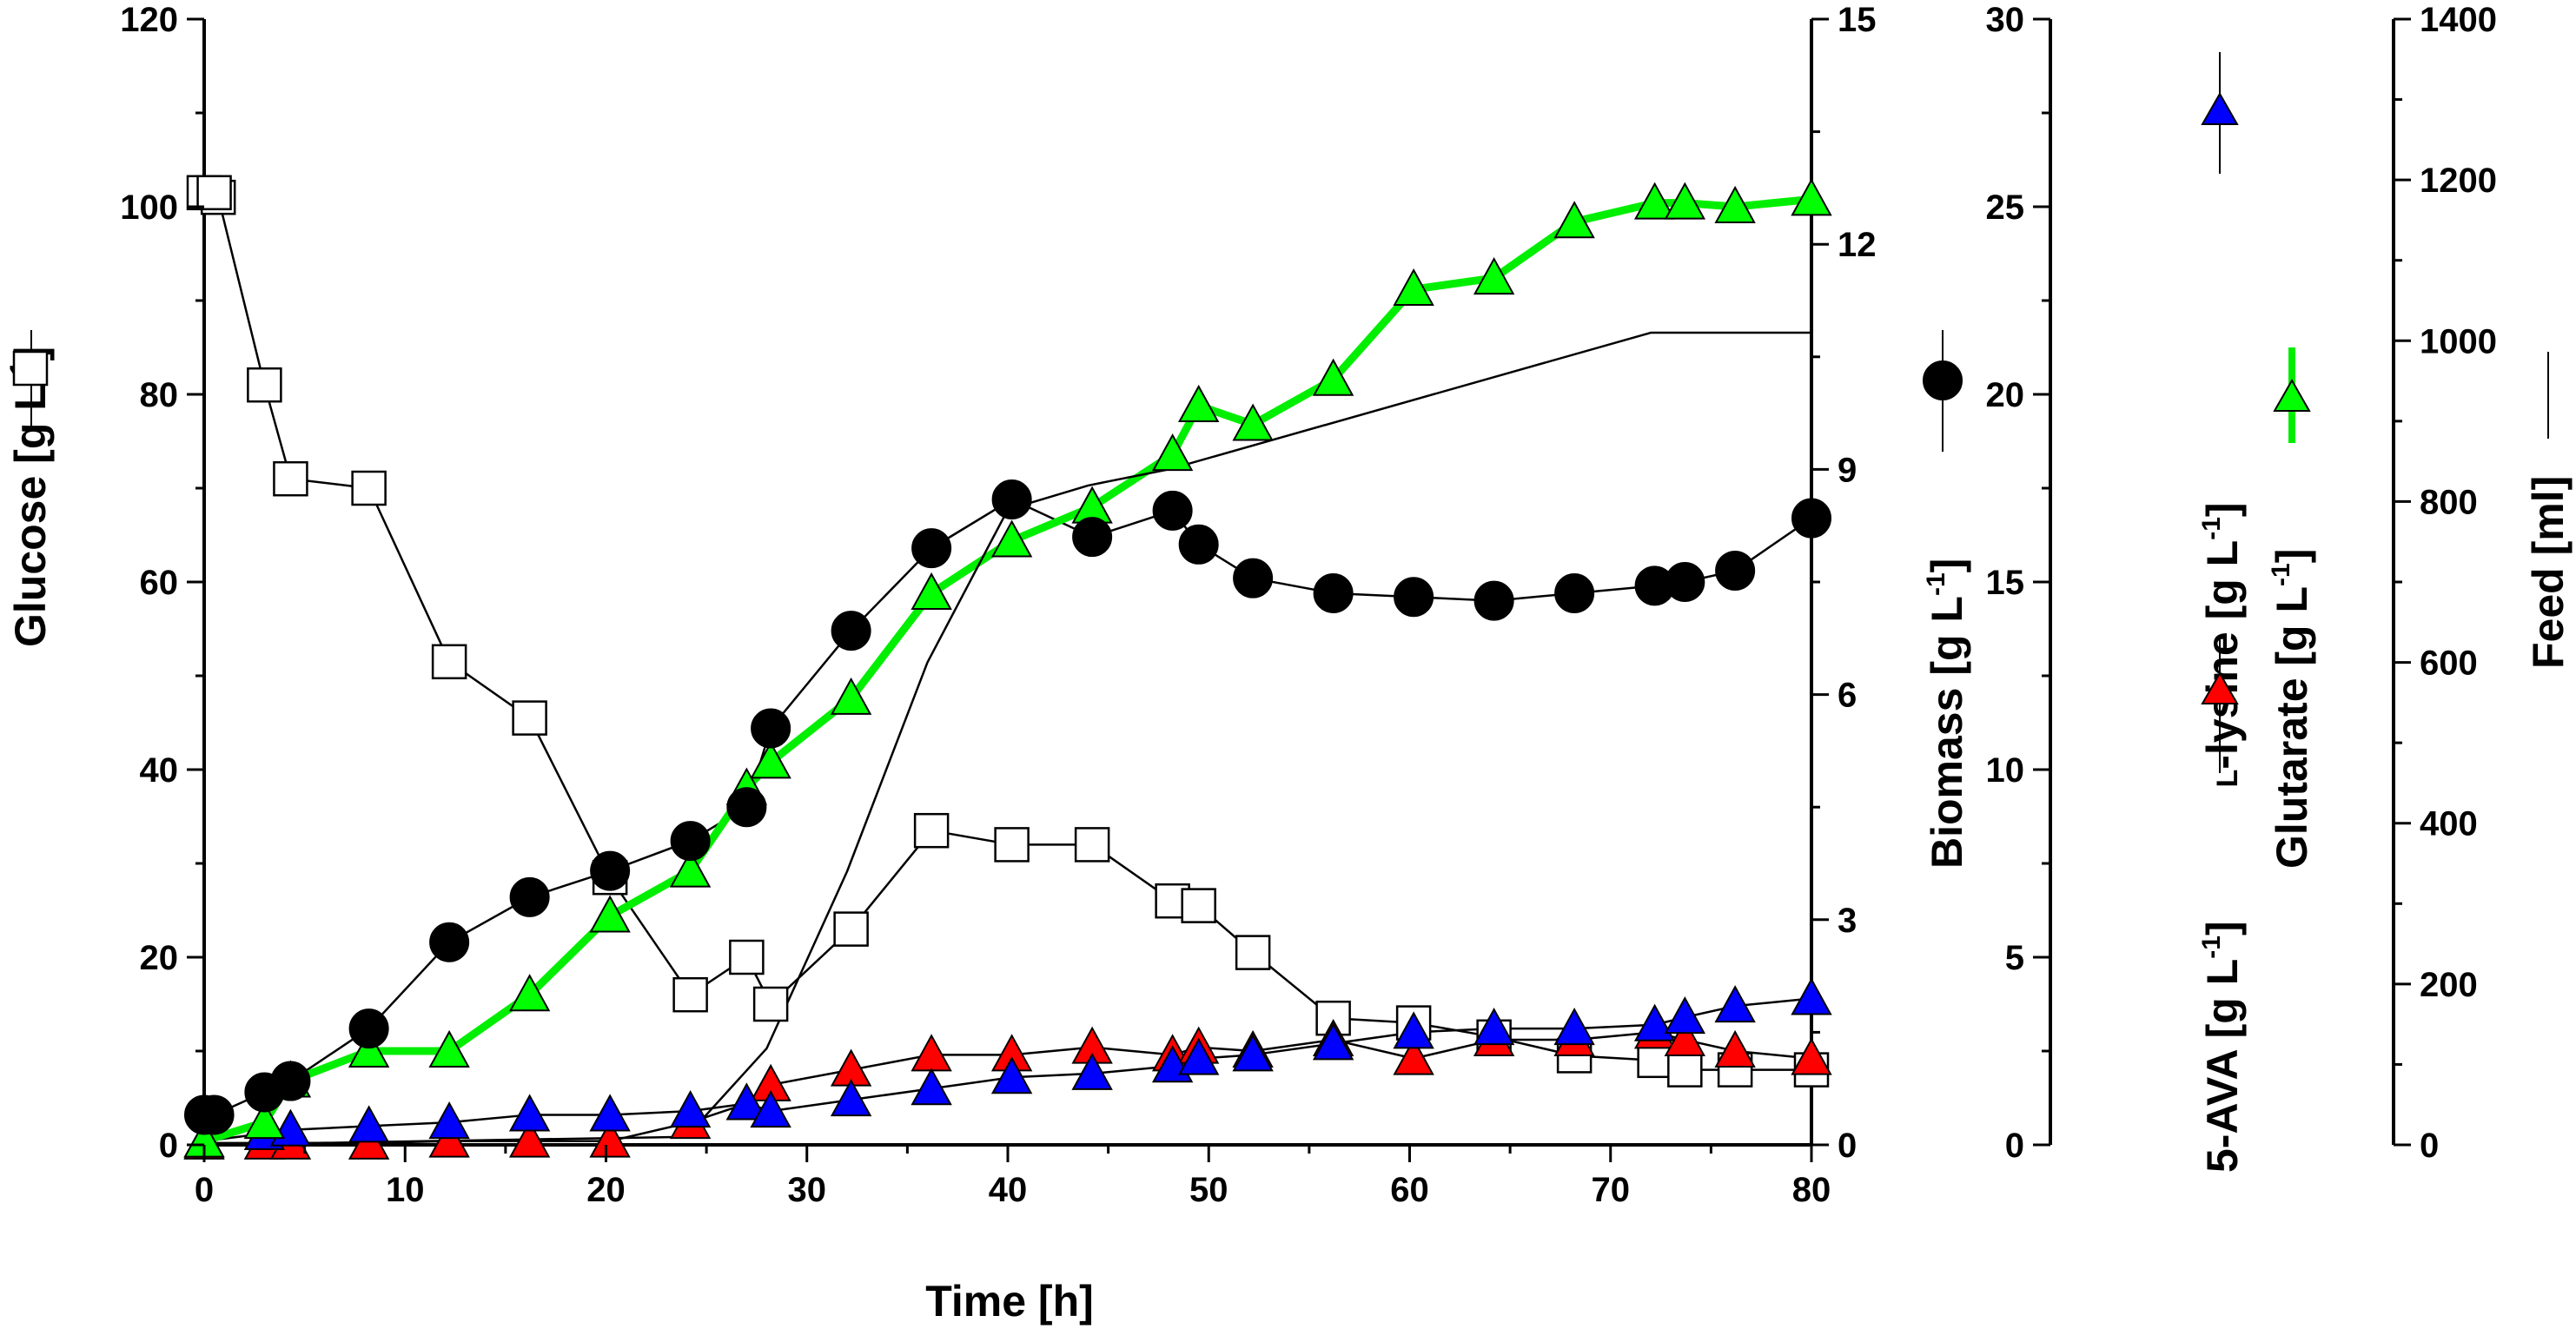 The height and width of the screenshot is (1329, 2576). I want to click on feed-axis-title: Feed [ml], so click(2548, 572).